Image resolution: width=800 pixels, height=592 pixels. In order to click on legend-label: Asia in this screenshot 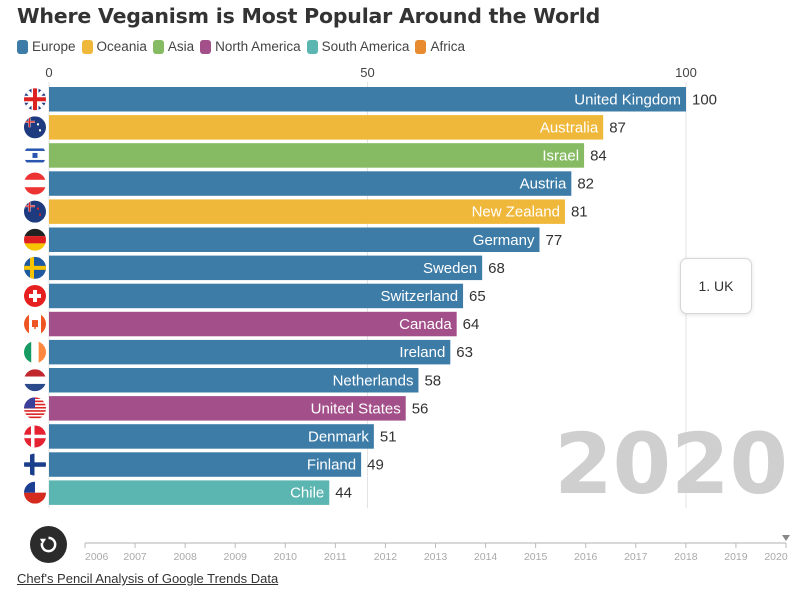, I will do `click(181, 46)`.